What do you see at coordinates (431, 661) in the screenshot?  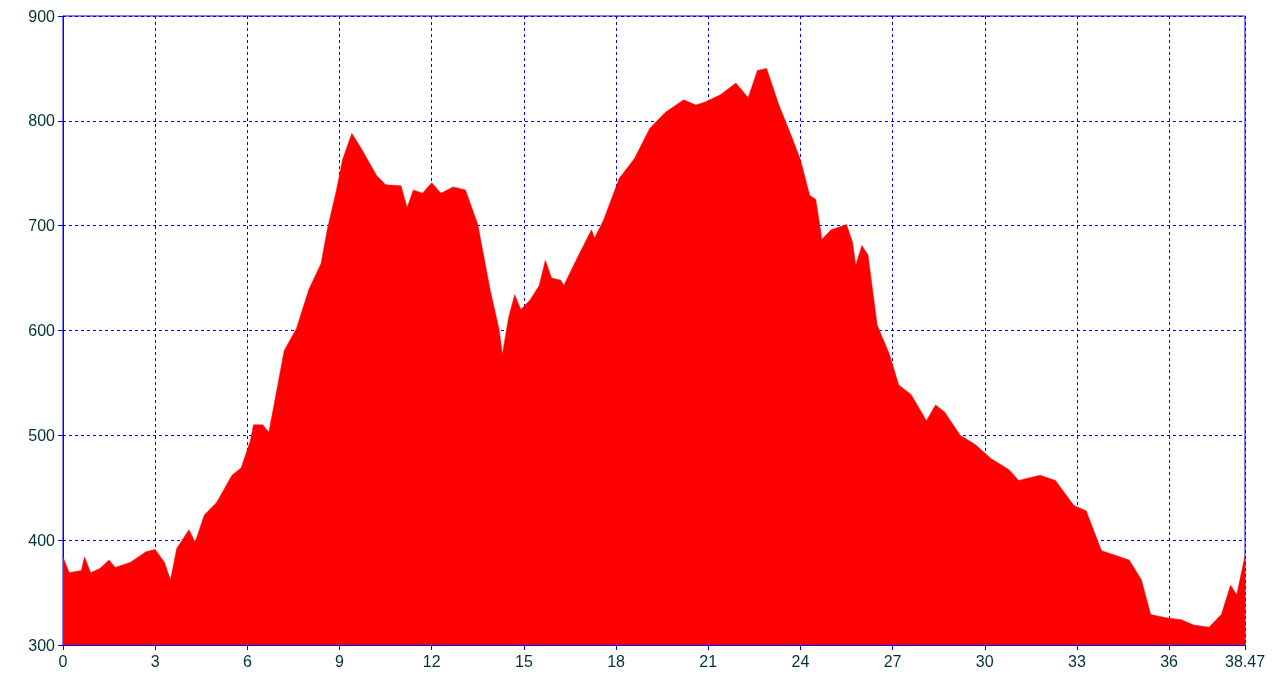 I see `x-tick-label: 12` at bounding box center [431, 661].